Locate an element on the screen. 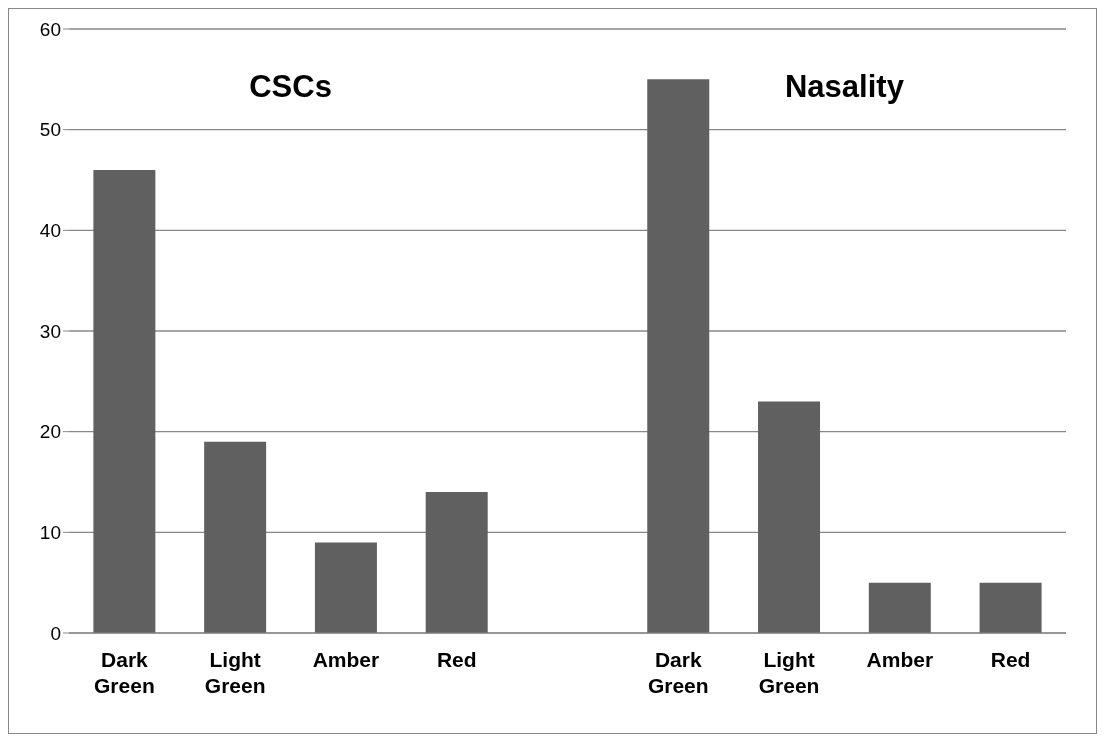  y-tick-label: 10 is located at coordinates (50, 533).